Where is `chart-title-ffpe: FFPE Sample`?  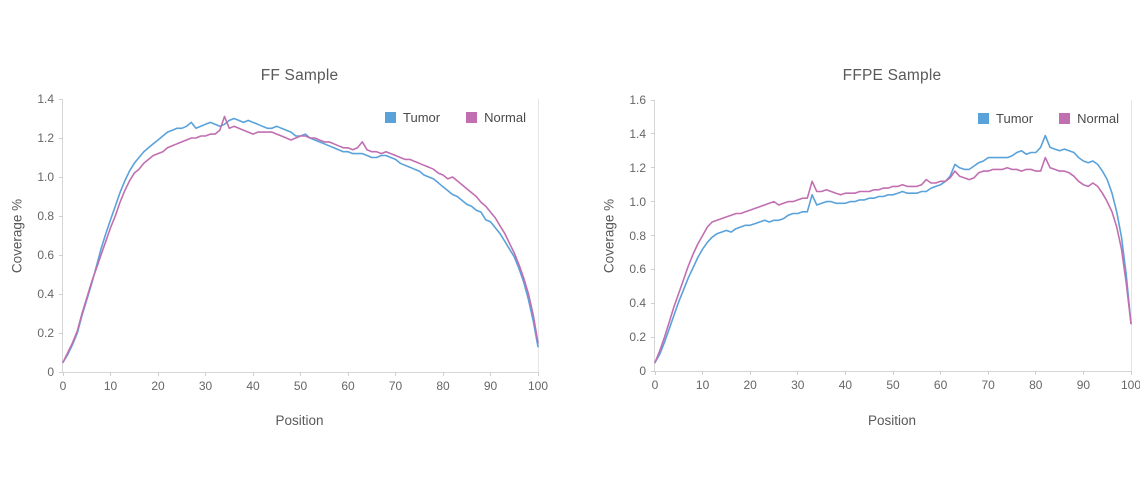
chart-title-ffpe: FFPE Sample is located at coordinates (892, 75).